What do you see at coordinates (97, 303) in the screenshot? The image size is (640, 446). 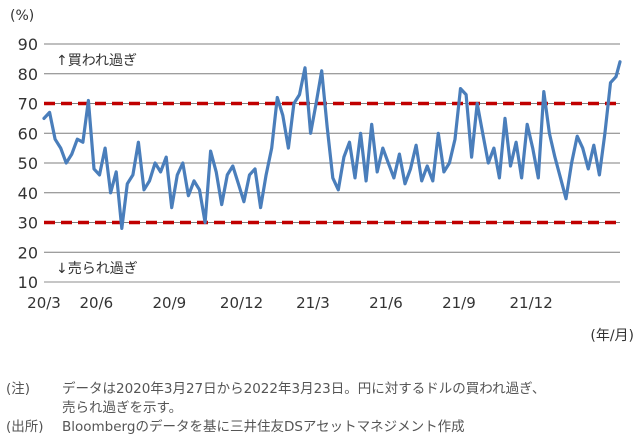 I see `x-tick-label: 20/6` at bounding box center [97, 303].